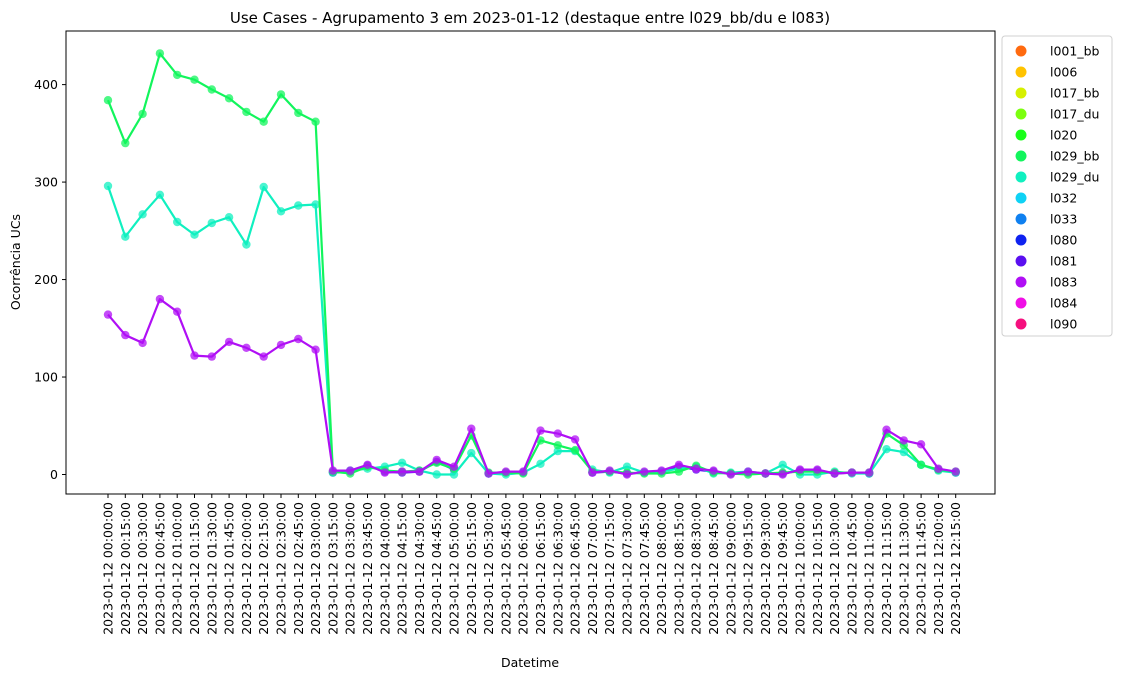 Image resolution: width=1121 pixels, height=680 pixels. What do you see at coordinates (1063, 219) in the screenshot?
I see `legend-label: l033` at bounding box center [1063, 219].